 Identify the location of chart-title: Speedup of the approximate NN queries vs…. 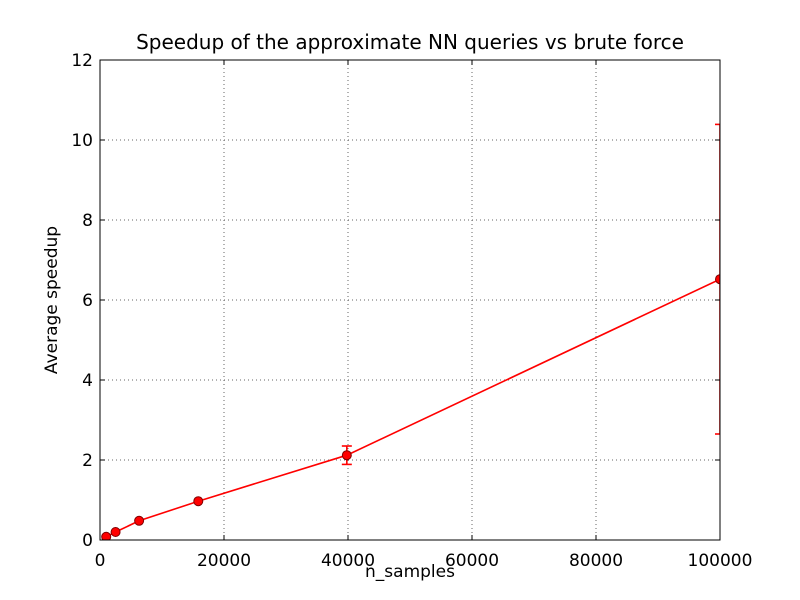
(410, 42).